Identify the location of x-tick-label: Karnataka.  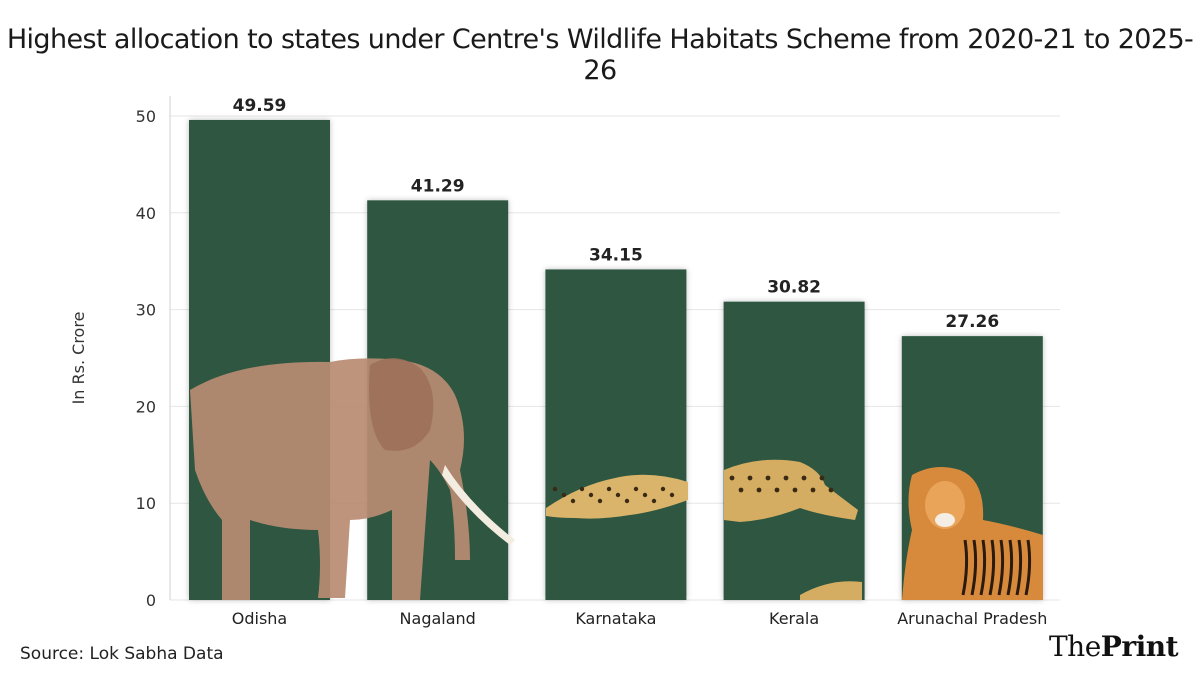
(615, 618).